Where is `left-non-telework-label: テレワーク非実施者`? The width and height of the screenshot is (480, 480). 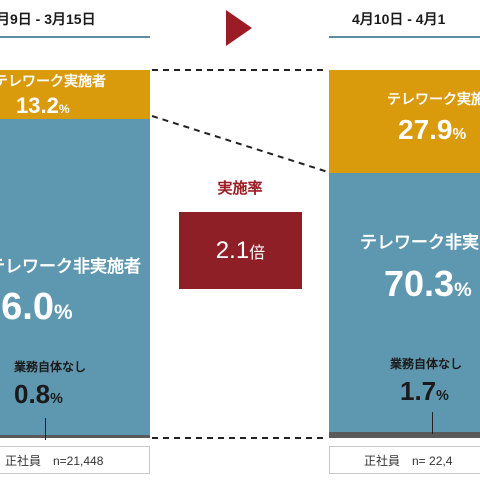 left-non-telework-label: テレワーク非実施者 is located at coordinates (70, 266).